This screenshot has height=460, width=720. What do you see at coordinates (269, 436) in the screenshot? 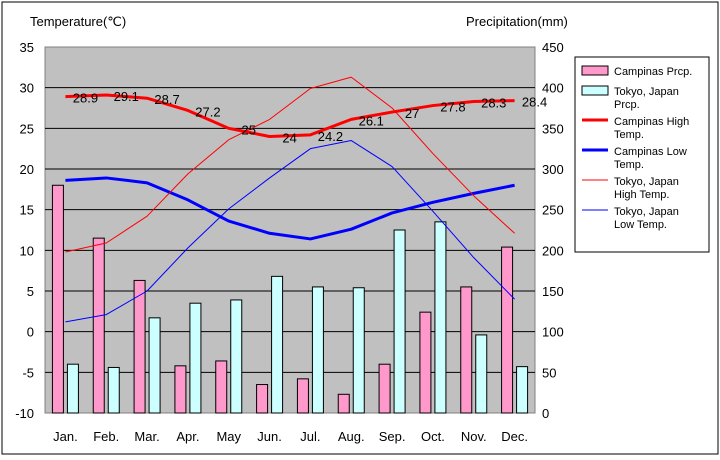
I see `x-tick-label: Jun.` at bounding box center [269, 436].